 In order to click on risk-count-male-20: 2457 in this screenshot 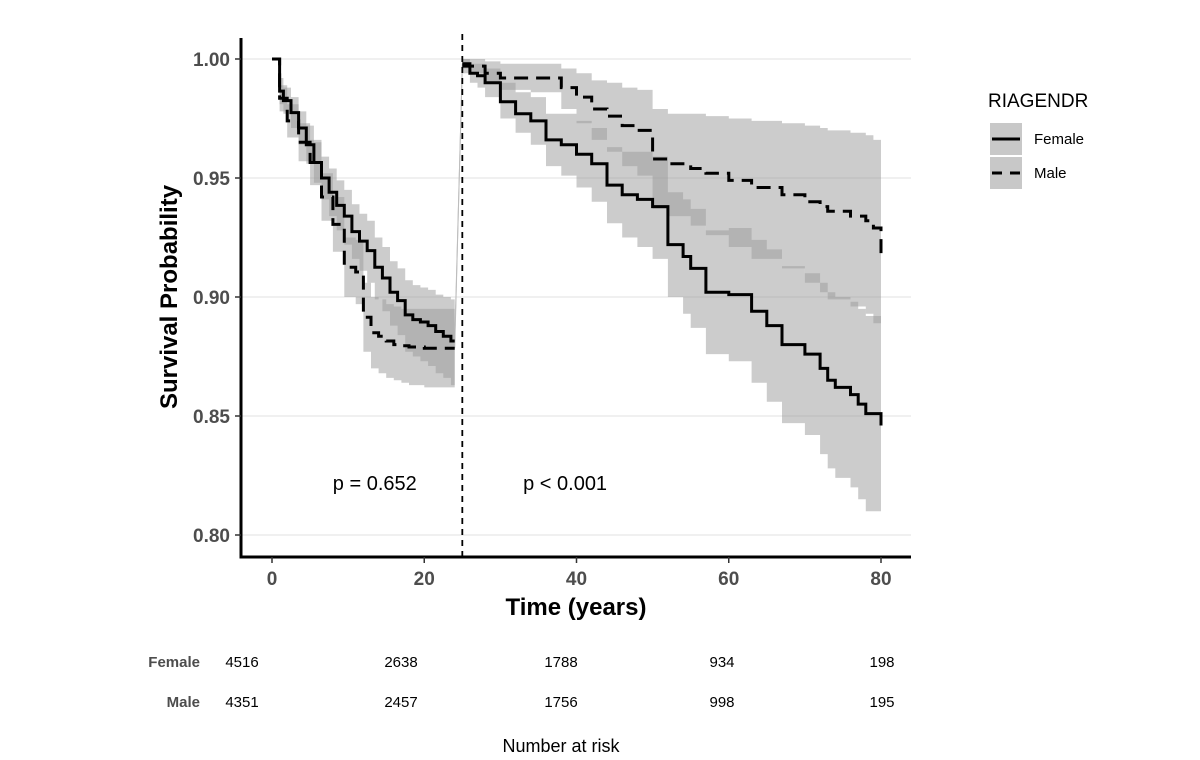, I will do `click(400, 702)`.